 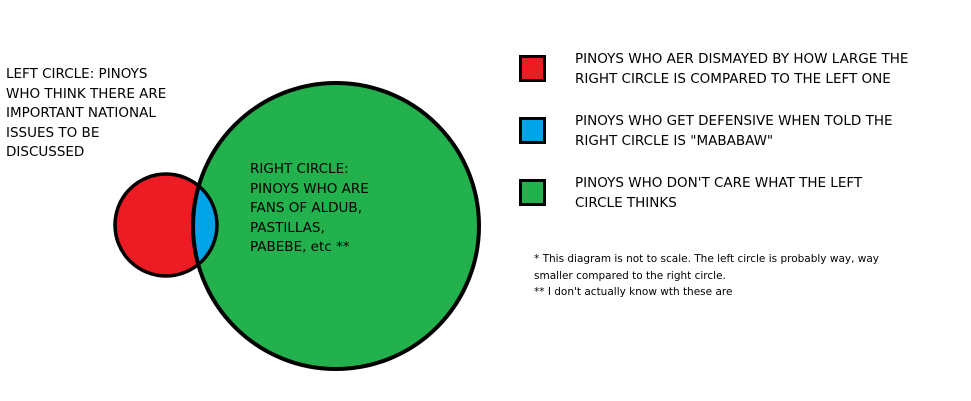 What do you see at coordinates (626, 203) in the screenshot?
I see `legend-line: CIRCLE THINKS` at bounding box center [626, 203].